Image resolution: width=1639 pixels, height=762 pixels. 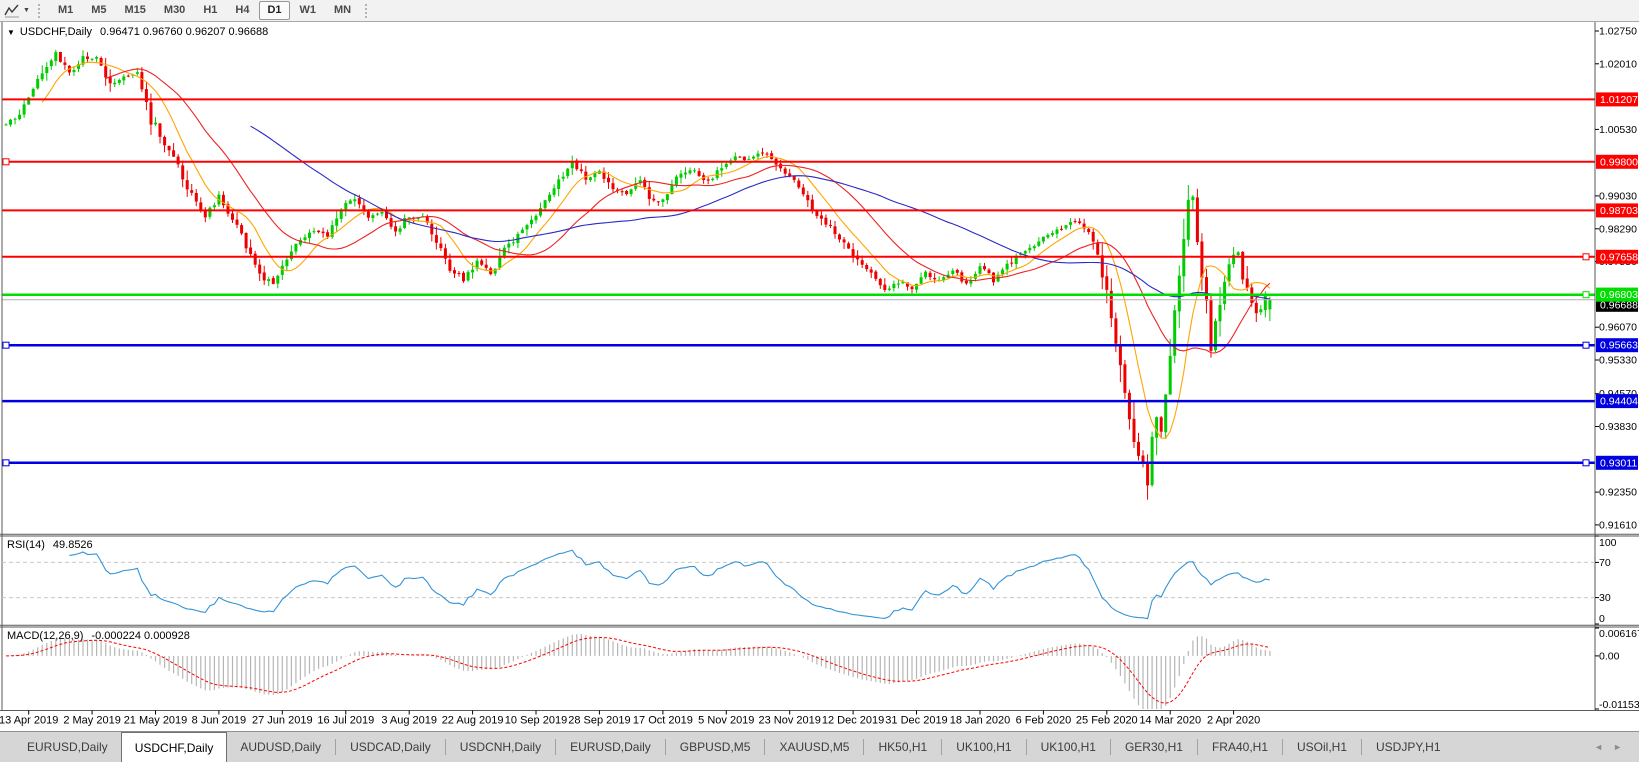 What do you see at coordinates (308, 10) in the screenshot?
I see `timeframe-button-W1: W1` at bounding box center [308, 10].